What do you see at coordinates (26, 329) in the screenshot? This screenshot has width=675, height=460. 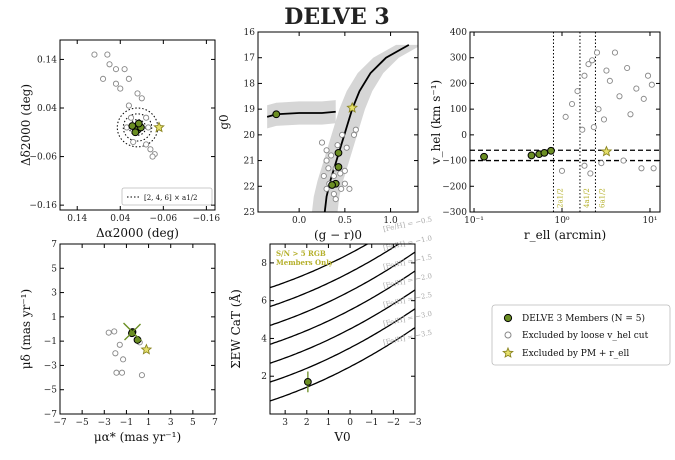 I see `pm-ylabel: μδ (mas yr⁻¹)` at bounding box center [26, 329].